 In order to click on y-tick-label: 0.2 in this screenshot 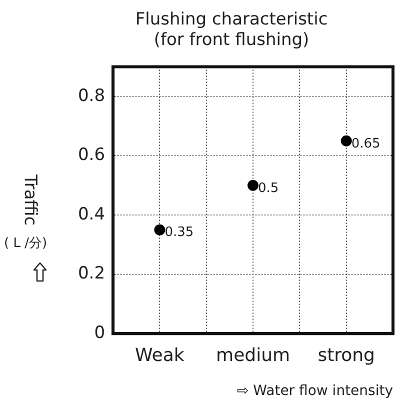, I will do `click(92, 274)`.